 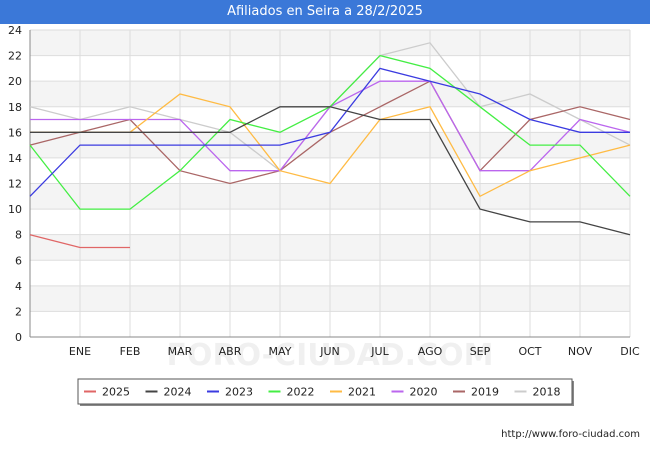 What do you see at coordinates (15, 209) in the screenshot?
I see `y-tick-label: 10` at bounding box center [15, 209].